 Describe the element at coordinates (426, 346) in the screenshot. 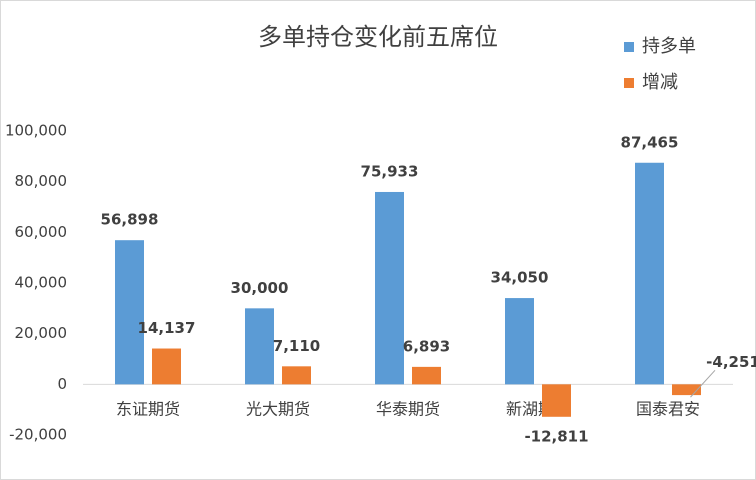

I see `value-label: 6,893` at that location.